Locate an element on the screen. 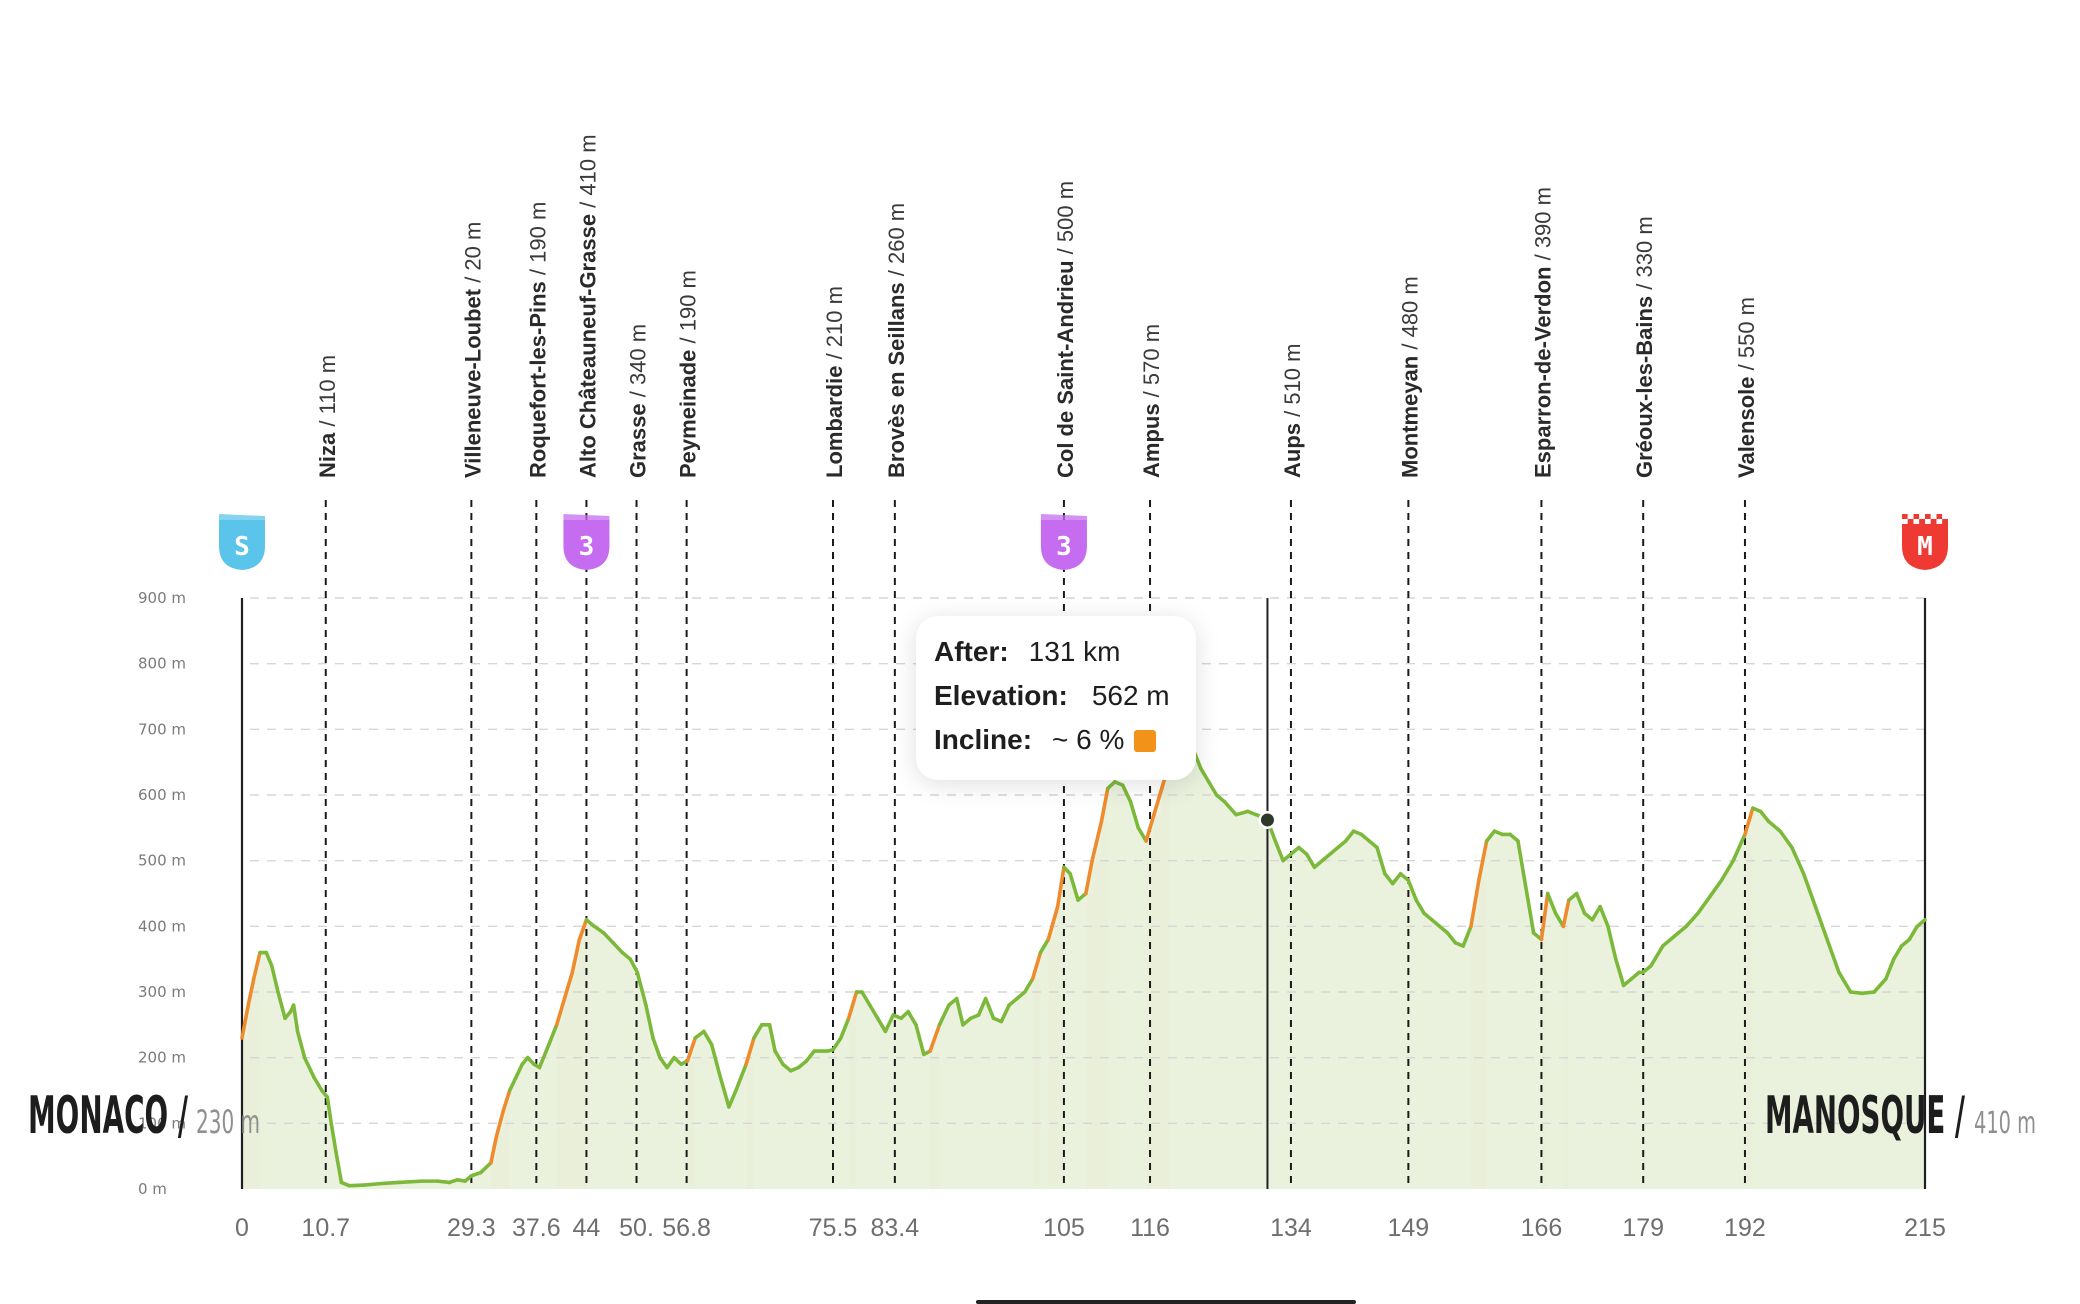  tooltip-distance-row: After: 131 km is located at coordinates (1027, 652).